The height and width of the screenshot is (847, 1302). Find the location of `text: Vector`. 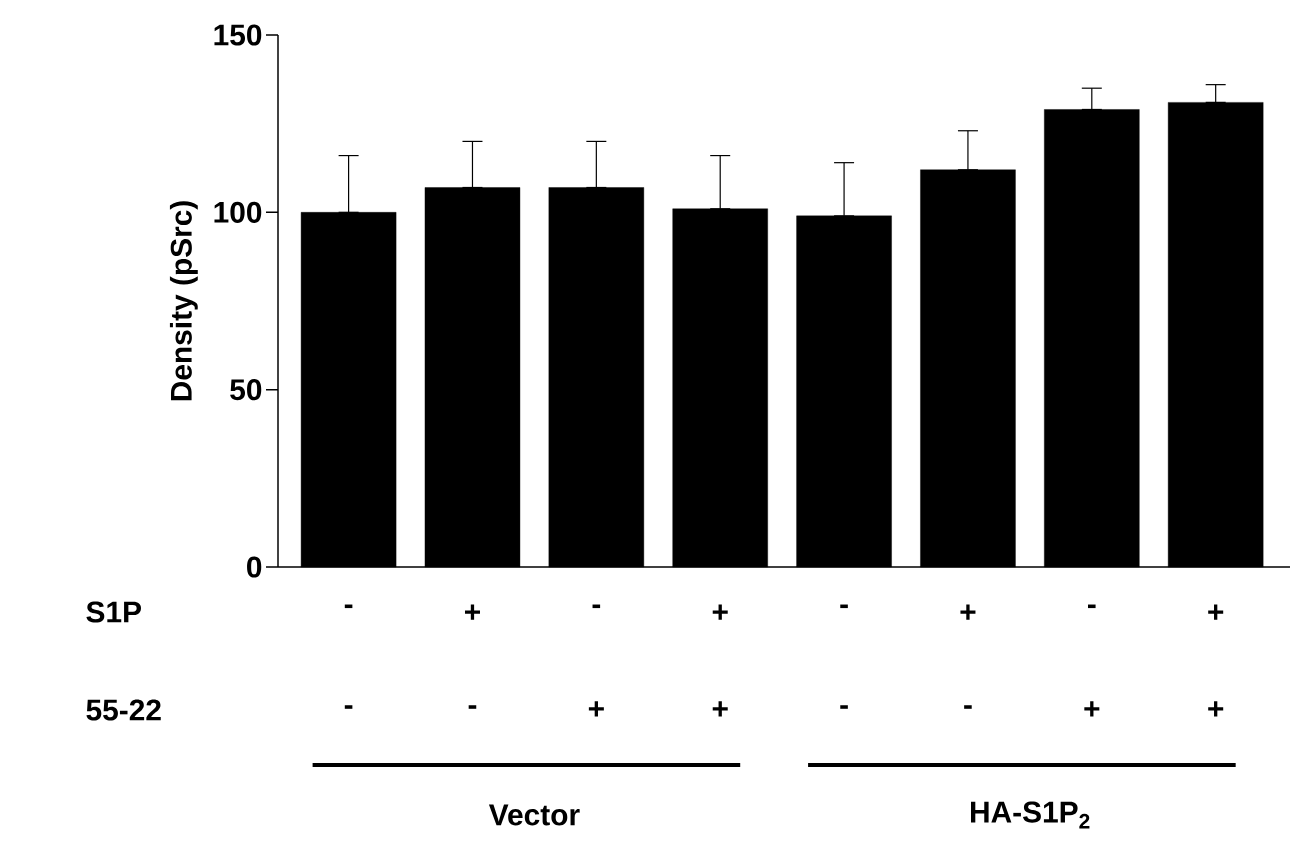

text: Vector is located at coordinates (534, 815).